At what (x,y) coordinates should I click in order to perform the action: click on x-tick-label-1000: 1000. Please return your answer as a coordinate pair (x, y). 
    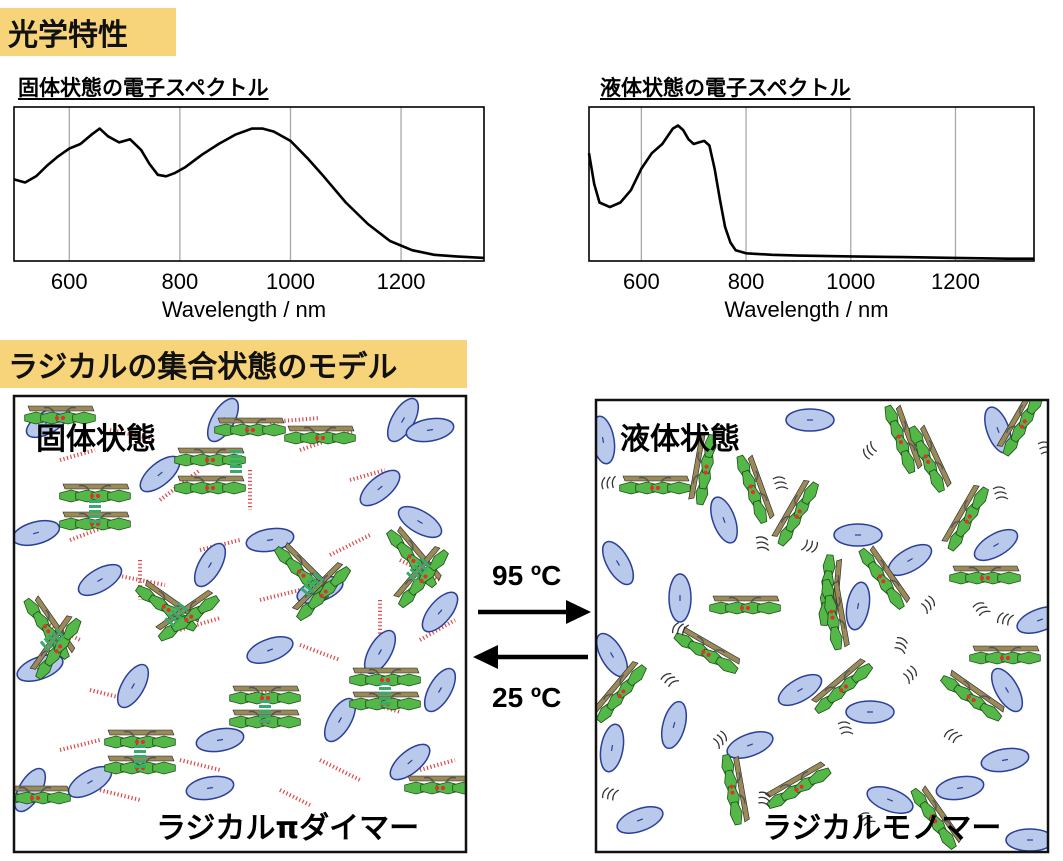
    Looking at the image, I should click on (850, 281).